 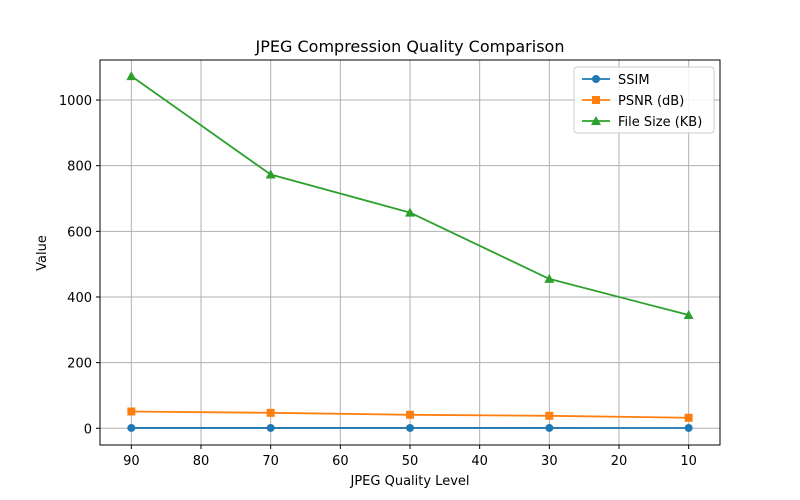 What do you see at coordinates (596, 100) in the screenshot?
I see `legend-marker-psnr-db` at bounding box center [596, 100].